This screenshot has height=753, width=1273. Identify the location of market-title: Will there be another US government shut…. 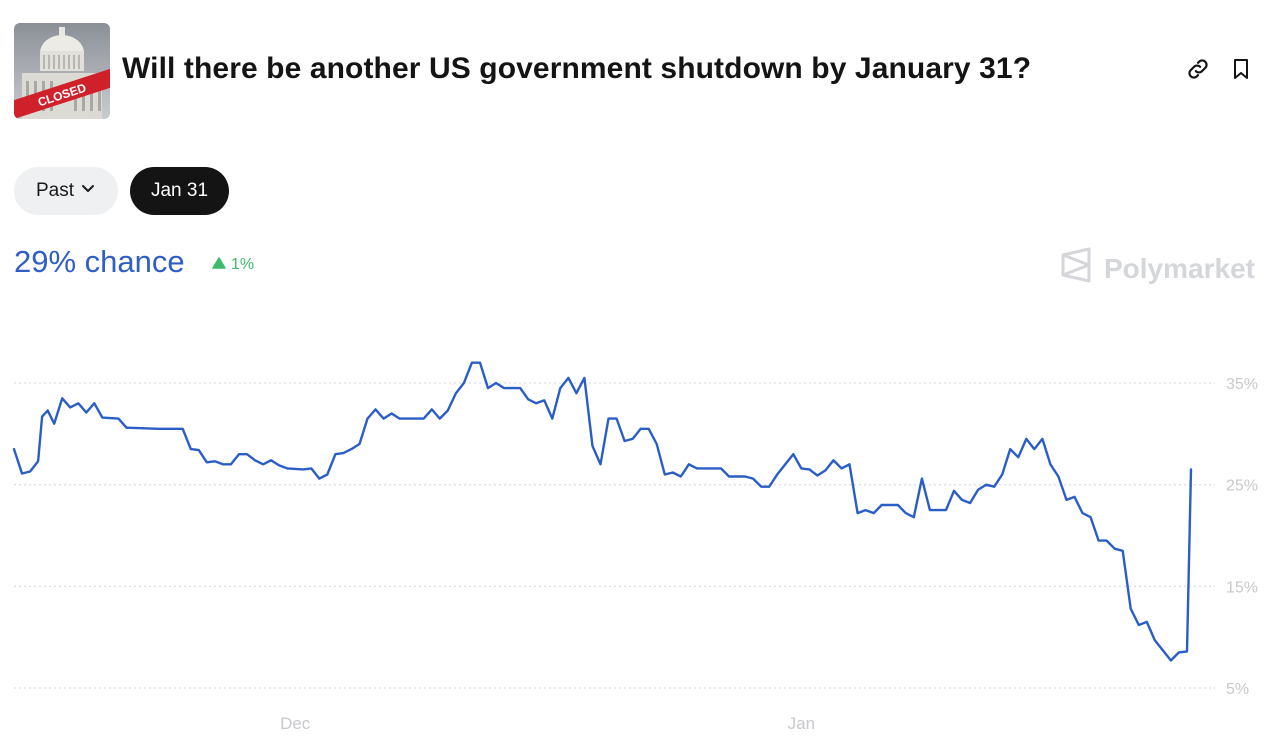
(577, 68).